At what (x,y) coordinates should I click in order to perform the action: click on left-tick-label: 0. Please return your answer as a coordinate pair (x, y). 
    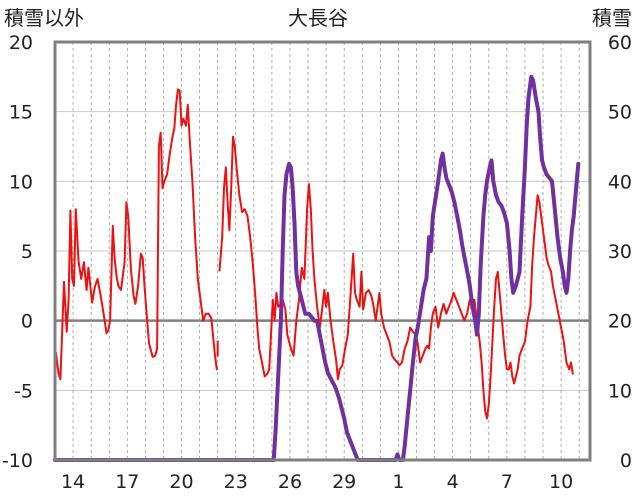
    Looking at the image, I should click on (27, 322).